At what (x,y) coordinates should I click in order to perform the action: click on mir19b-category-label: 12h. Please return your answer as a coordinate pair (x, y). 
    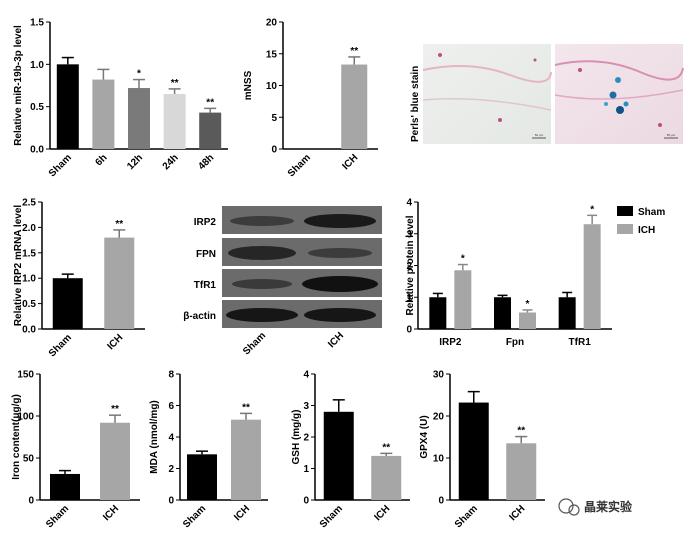
    Looking at the image, I should click on (135, 162).